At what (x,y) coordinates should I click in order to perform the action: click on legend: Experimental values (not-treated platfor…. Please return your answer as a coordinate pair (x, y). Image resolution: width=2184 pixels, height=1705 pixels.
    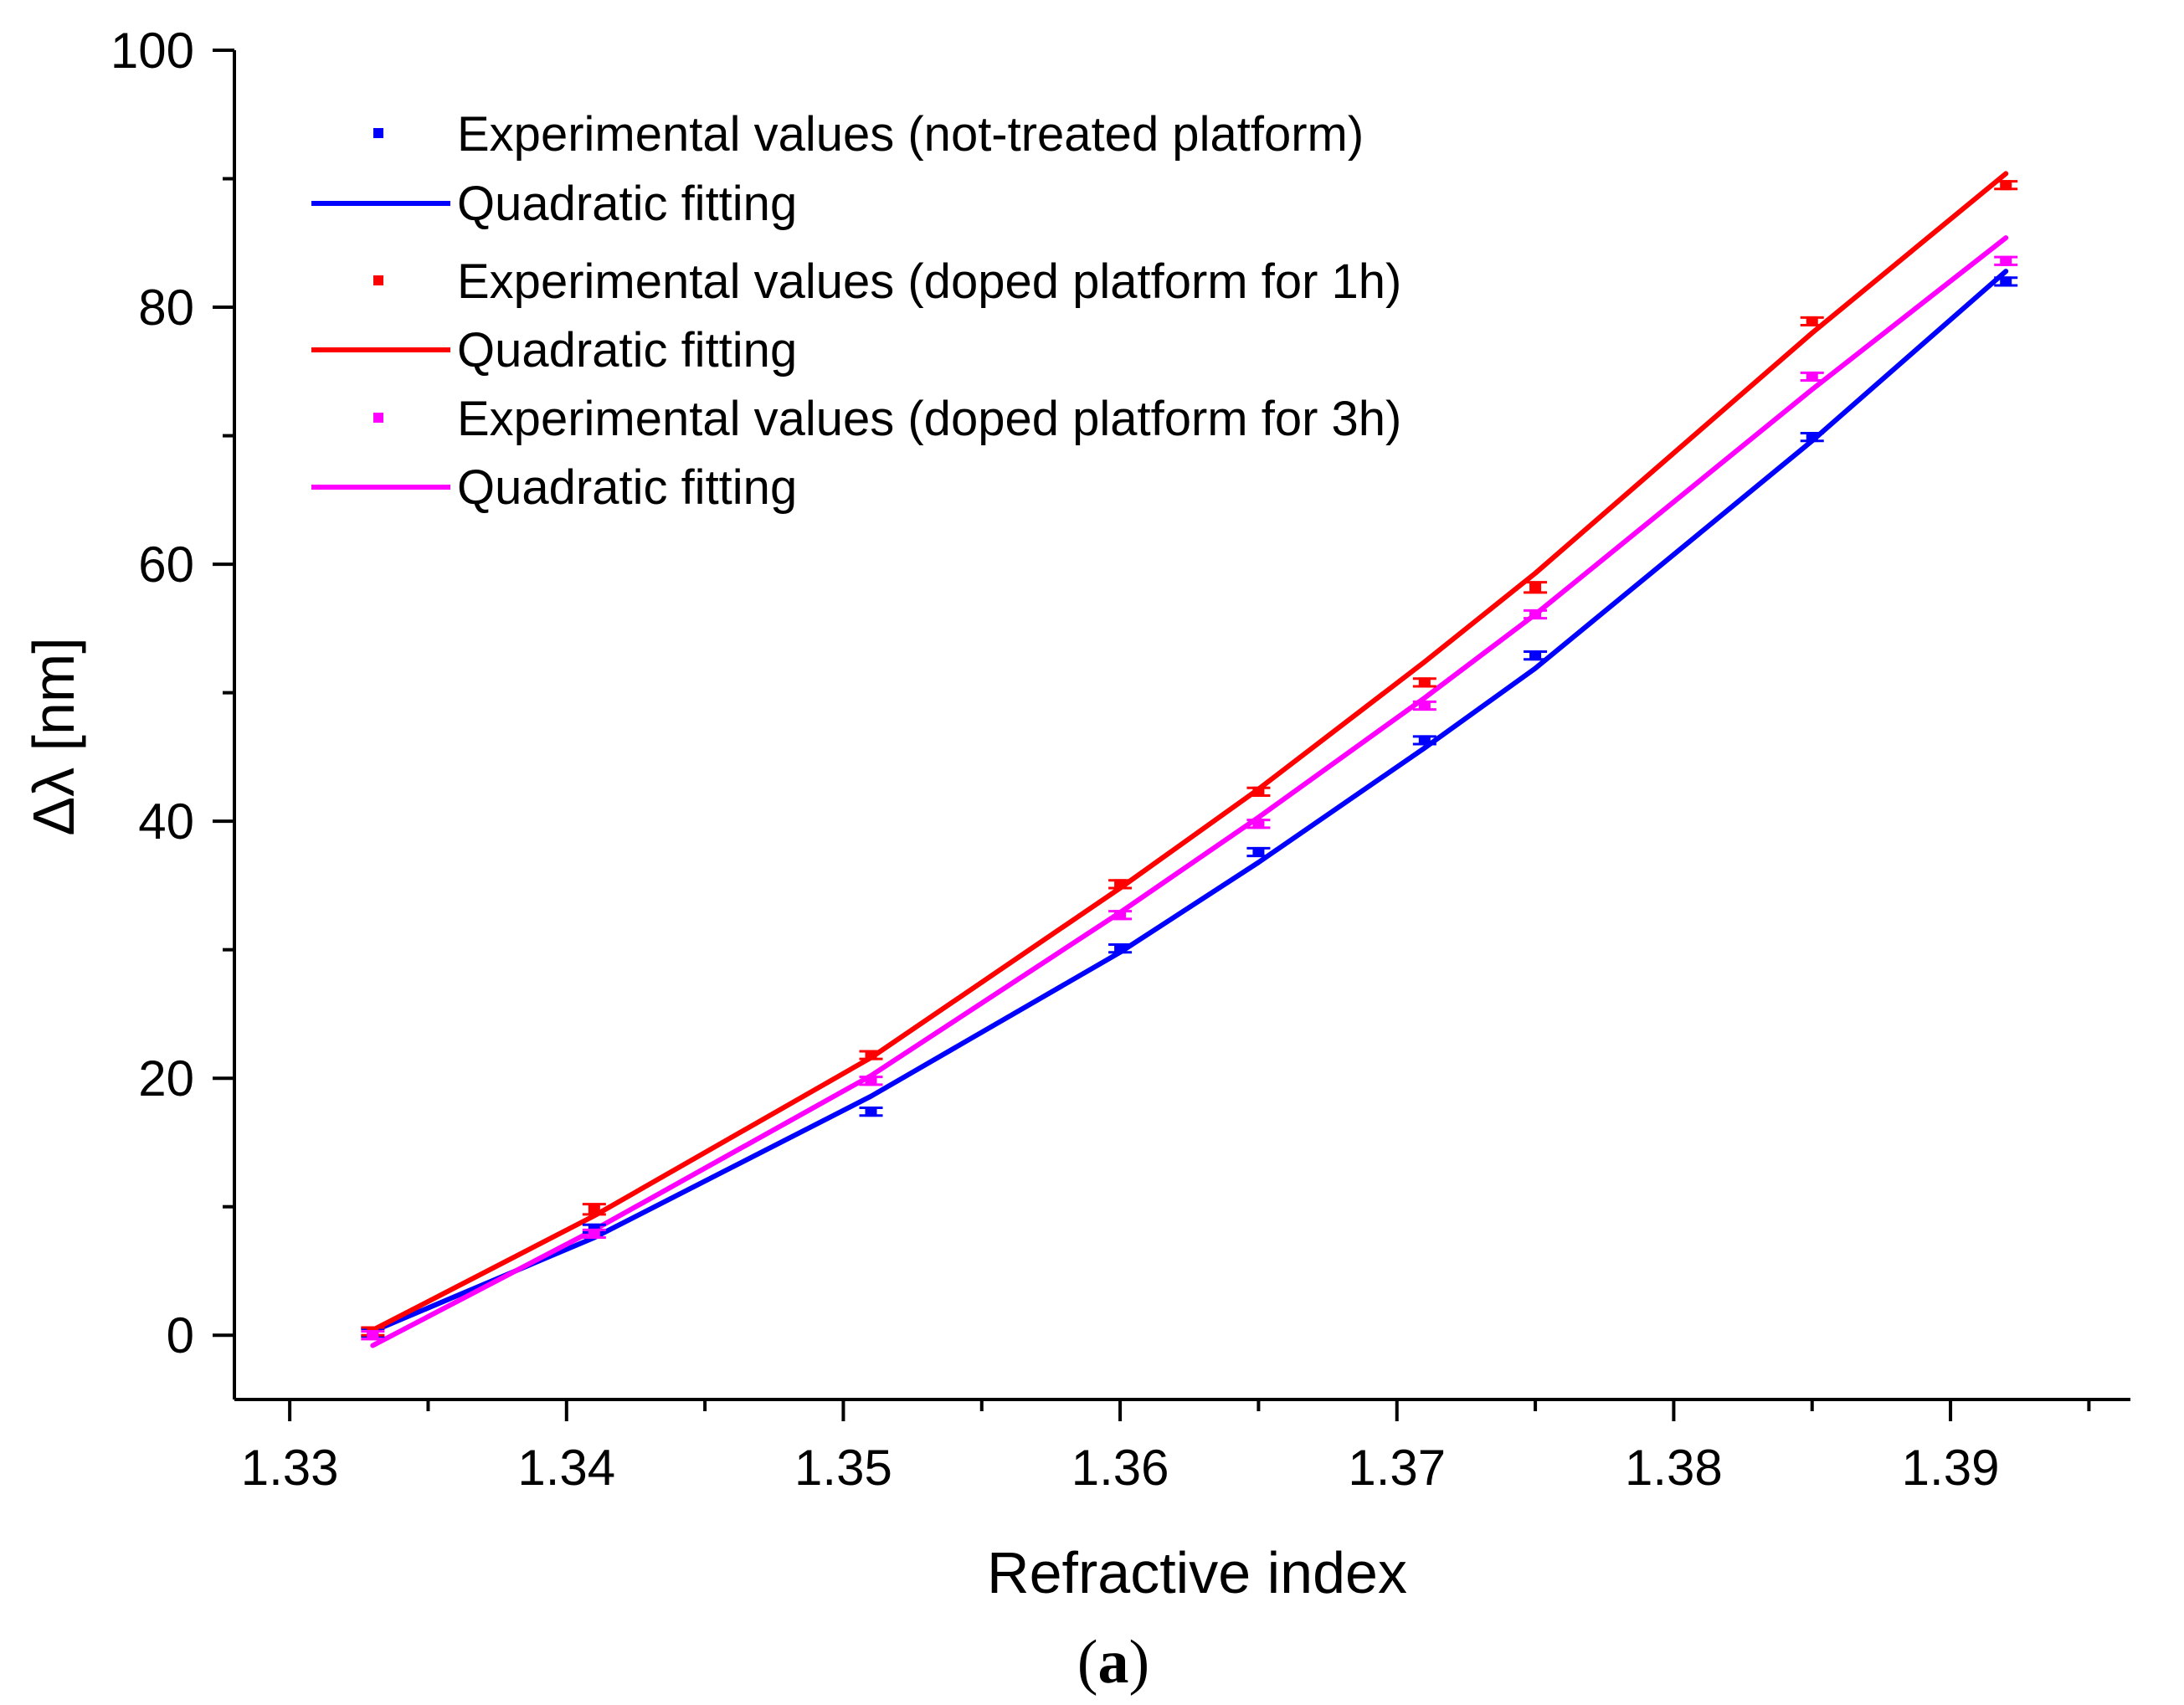
    Looking at the image, I should click on (856, 311).